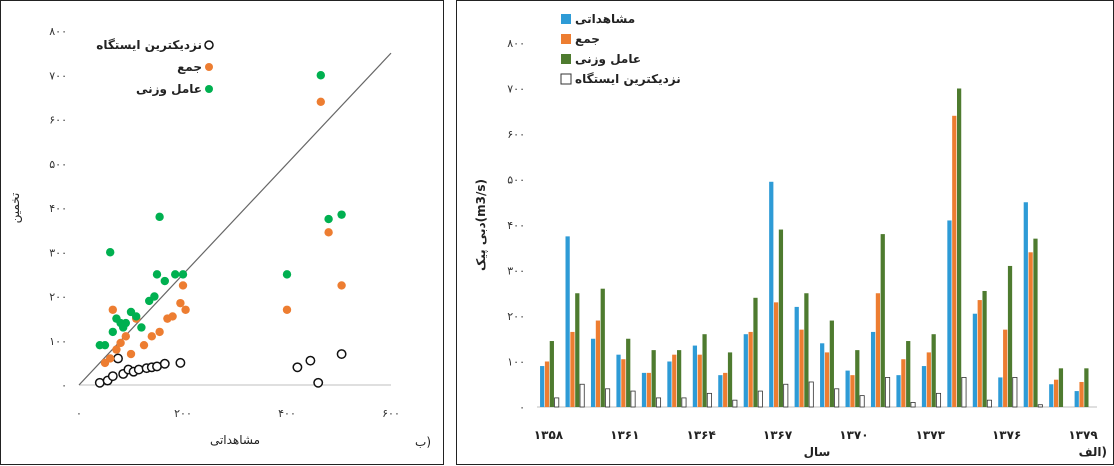 Image resolution: width=1114 pixels, height=466 pixels. I want to click on y-tick-label: ۰, so click(64, 385).